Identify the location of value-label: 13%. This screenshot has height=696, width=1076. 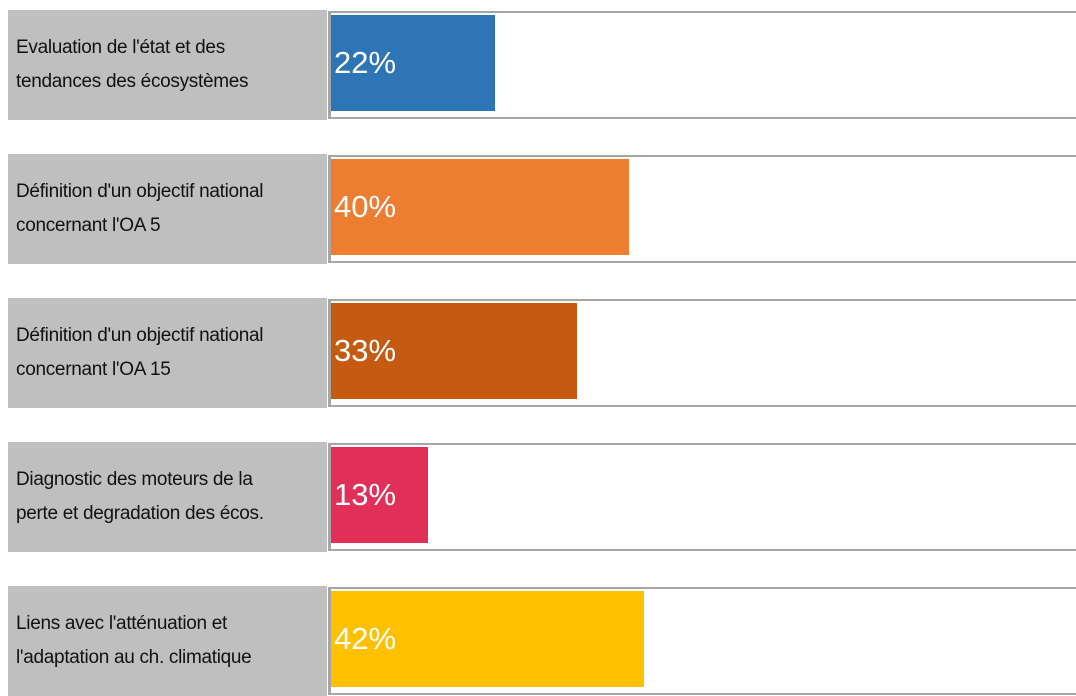
(365, 494).